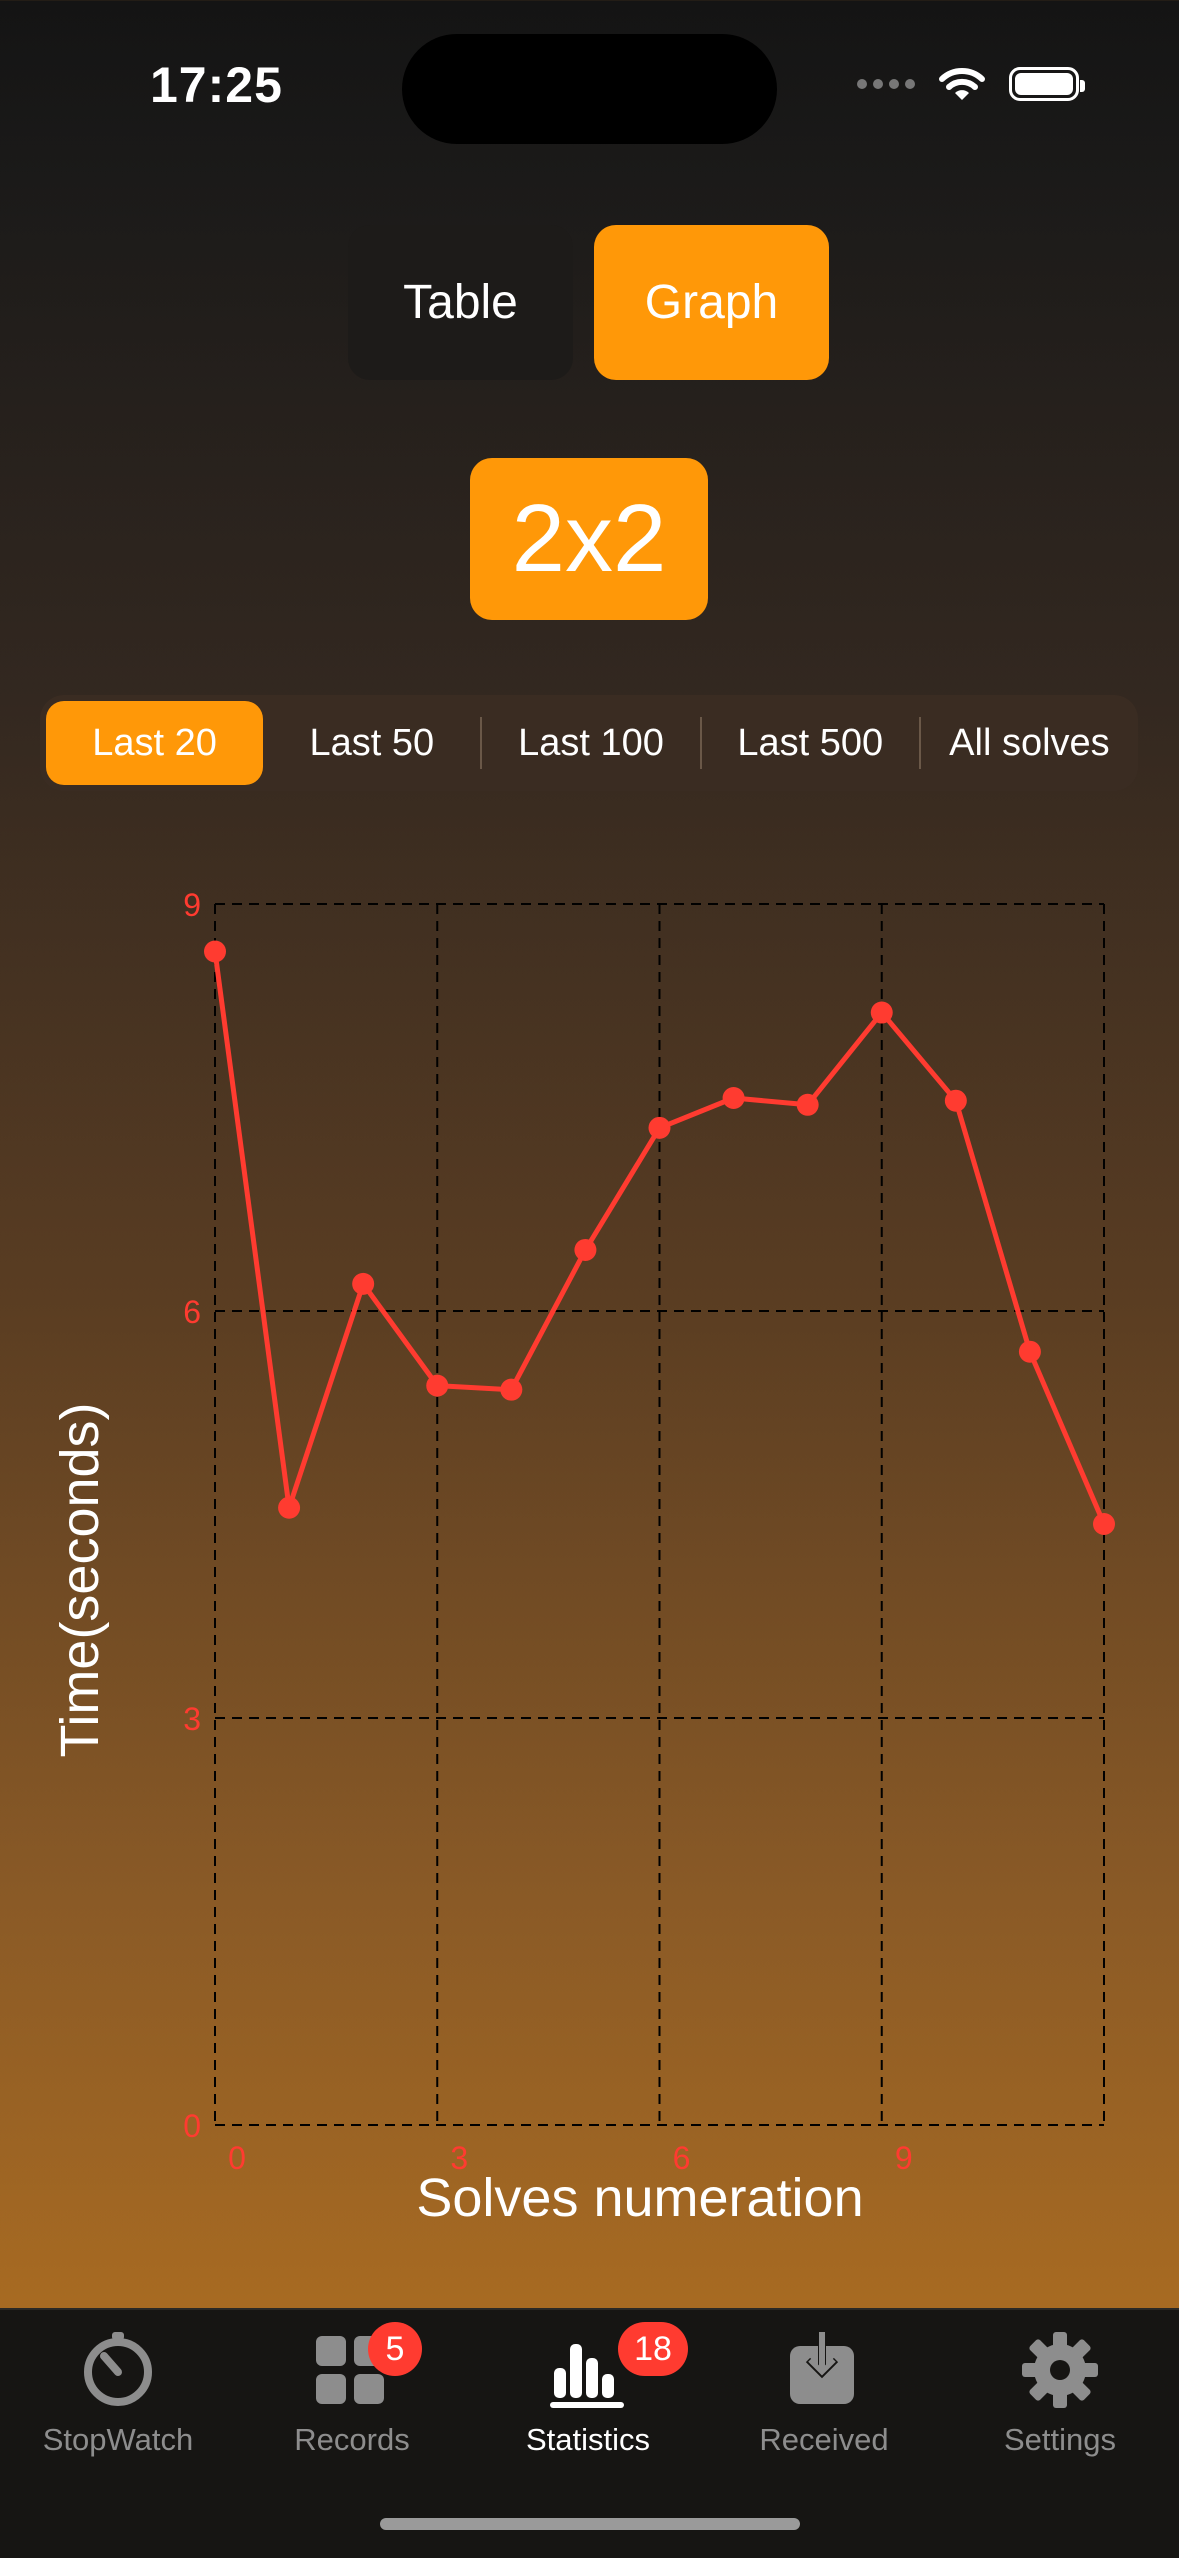 The image size is (1179, 2558). What do you see at coordinates (589, 539) in the screenshot?
I see `puzzle-type-button: 2x2` at bounding box center [589, 539].